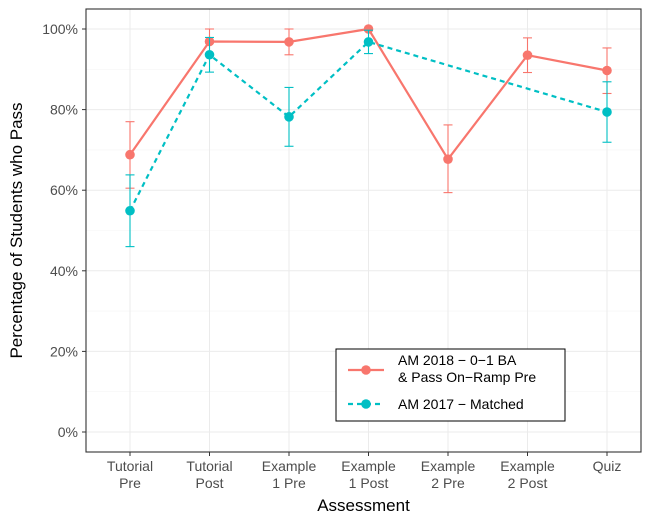  I want to click on y-tick-label: 60%, so click(64, 190).